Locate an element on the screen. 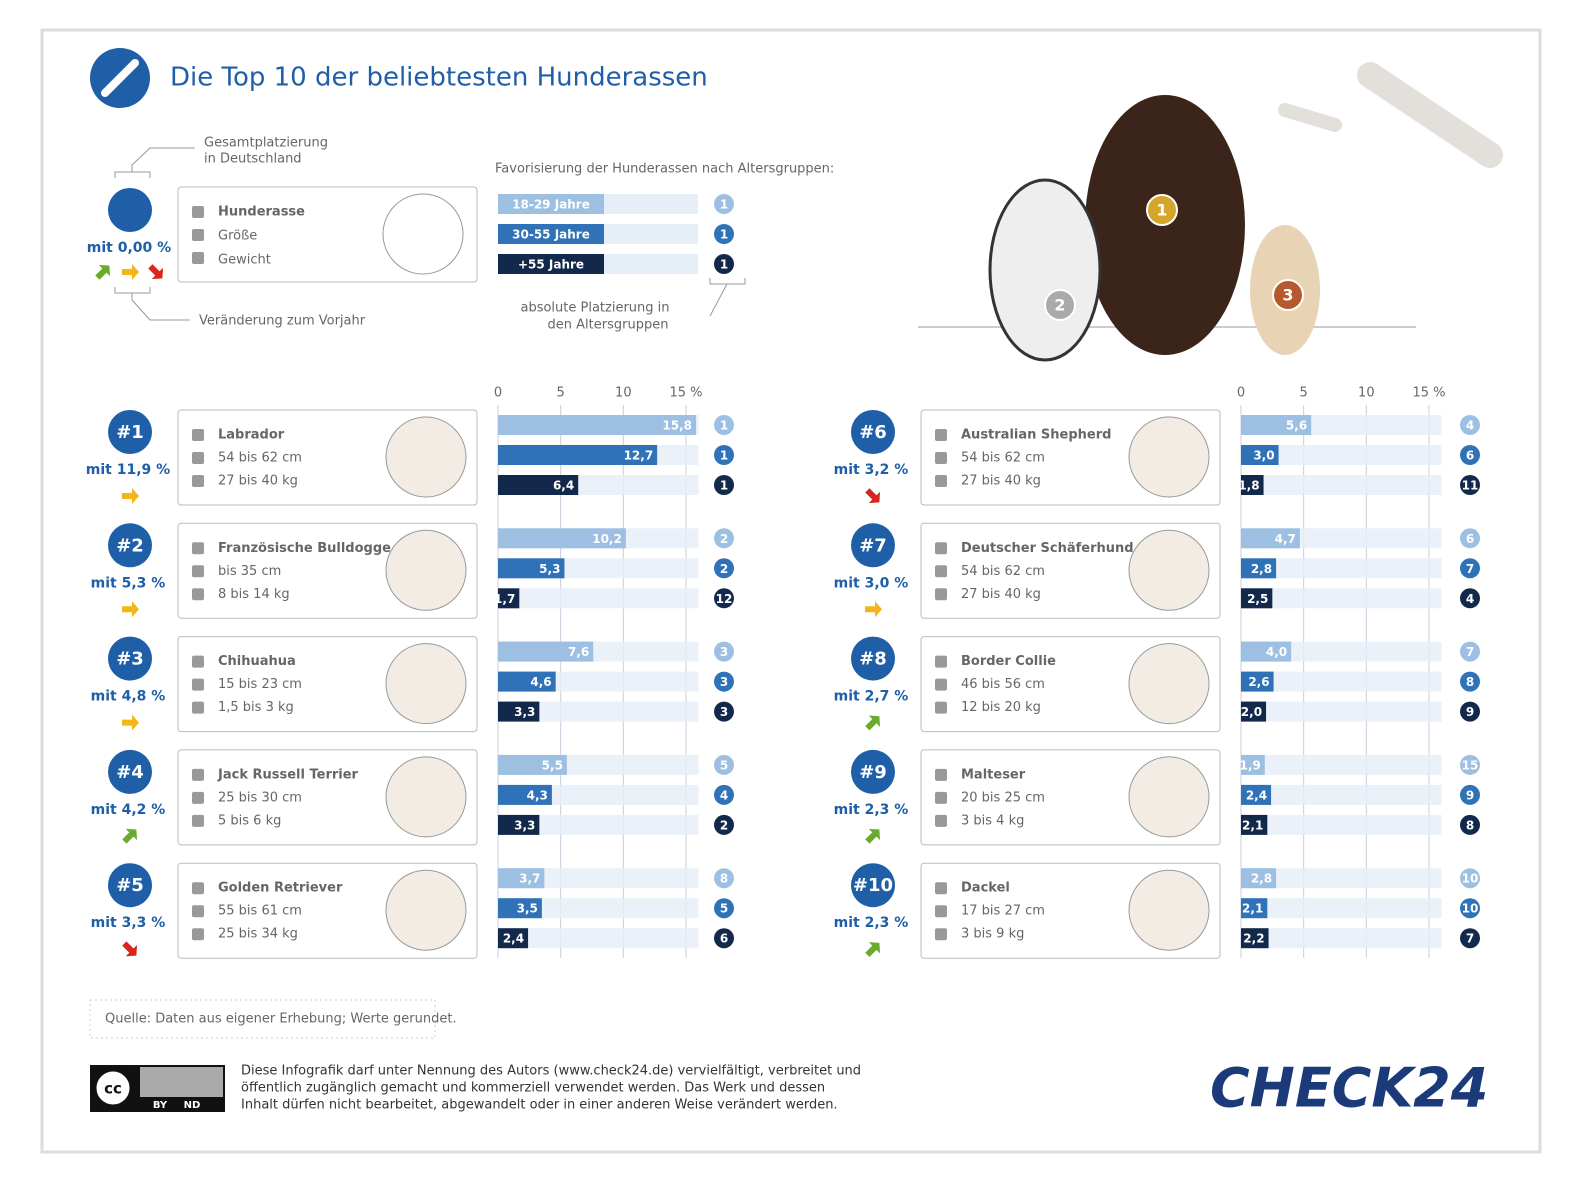  share: mit 3,2 % is located at coordinates (871, 470).